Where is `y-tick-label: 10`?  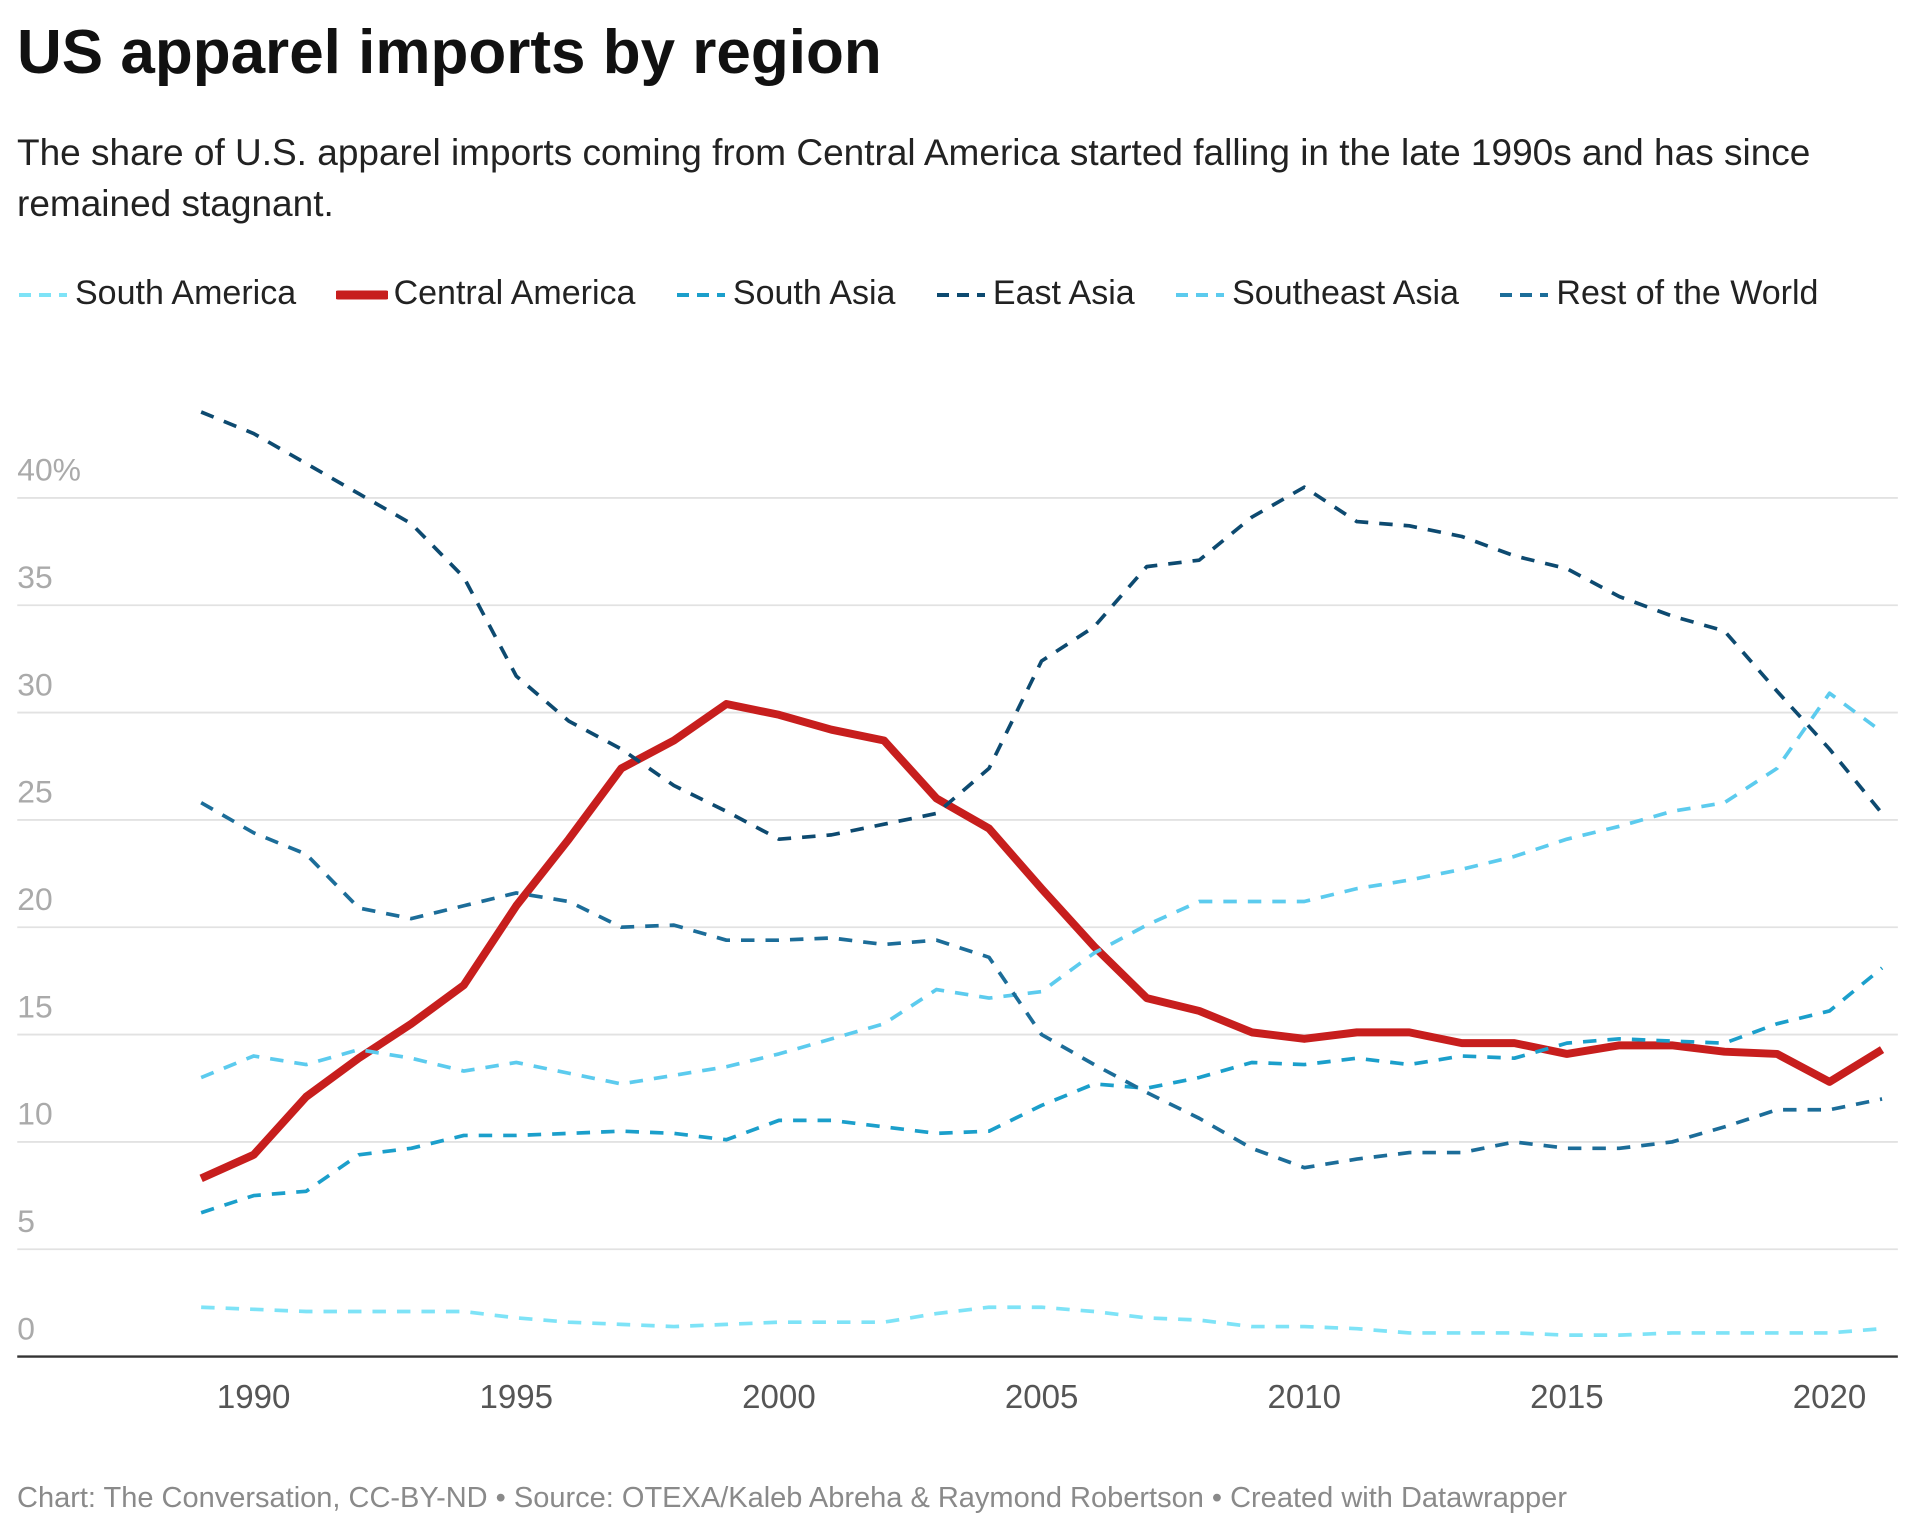 y-tick-label: 10 is located at coordinates (34, 1114).